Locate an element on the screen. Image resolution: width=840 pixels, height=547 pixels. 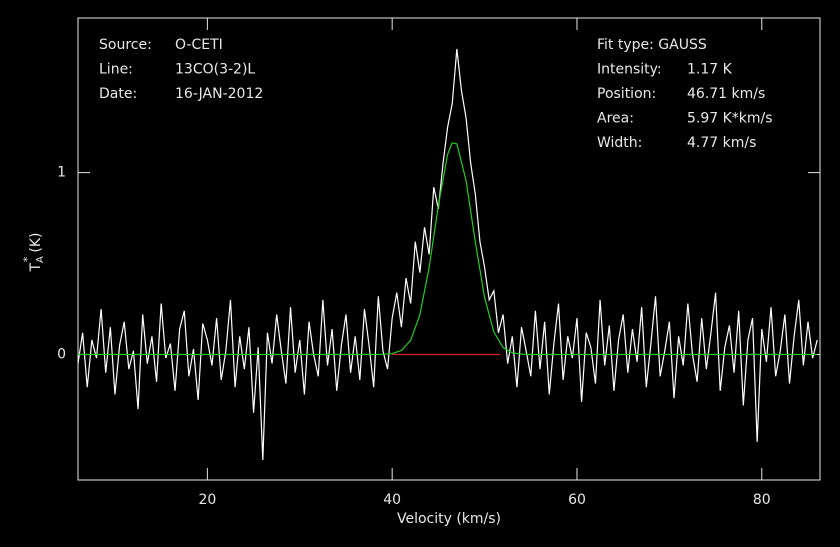
info-label: Fit type: GAUSS is located at coordinates (652, 45).